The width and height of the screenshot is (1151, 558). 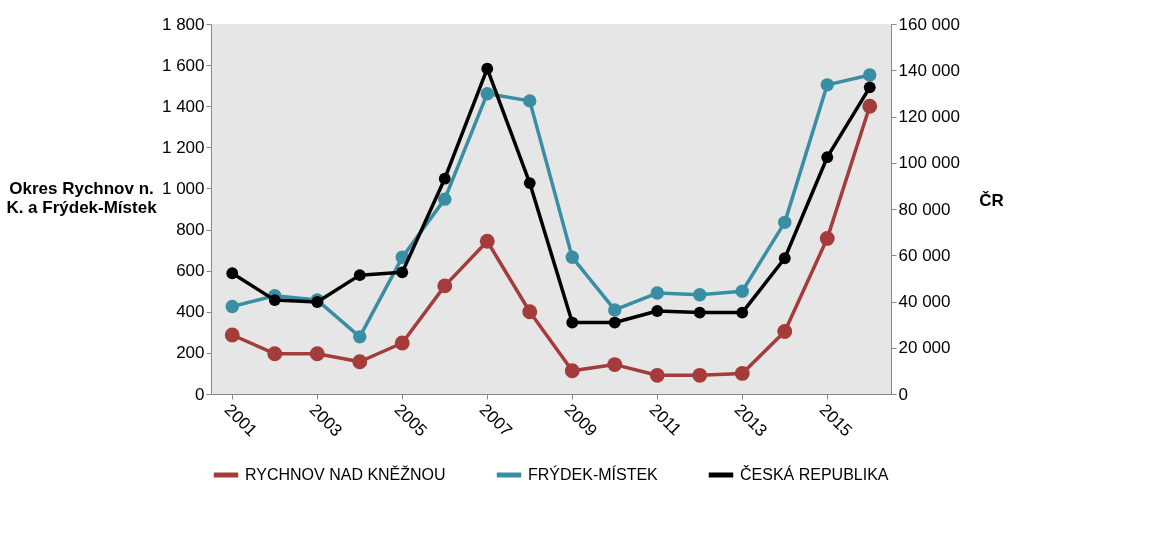 What do you see at coordinates (183, 188) in the screenshot?
I see `y-tick-label: 1 000` at bounding box center [183, 188].